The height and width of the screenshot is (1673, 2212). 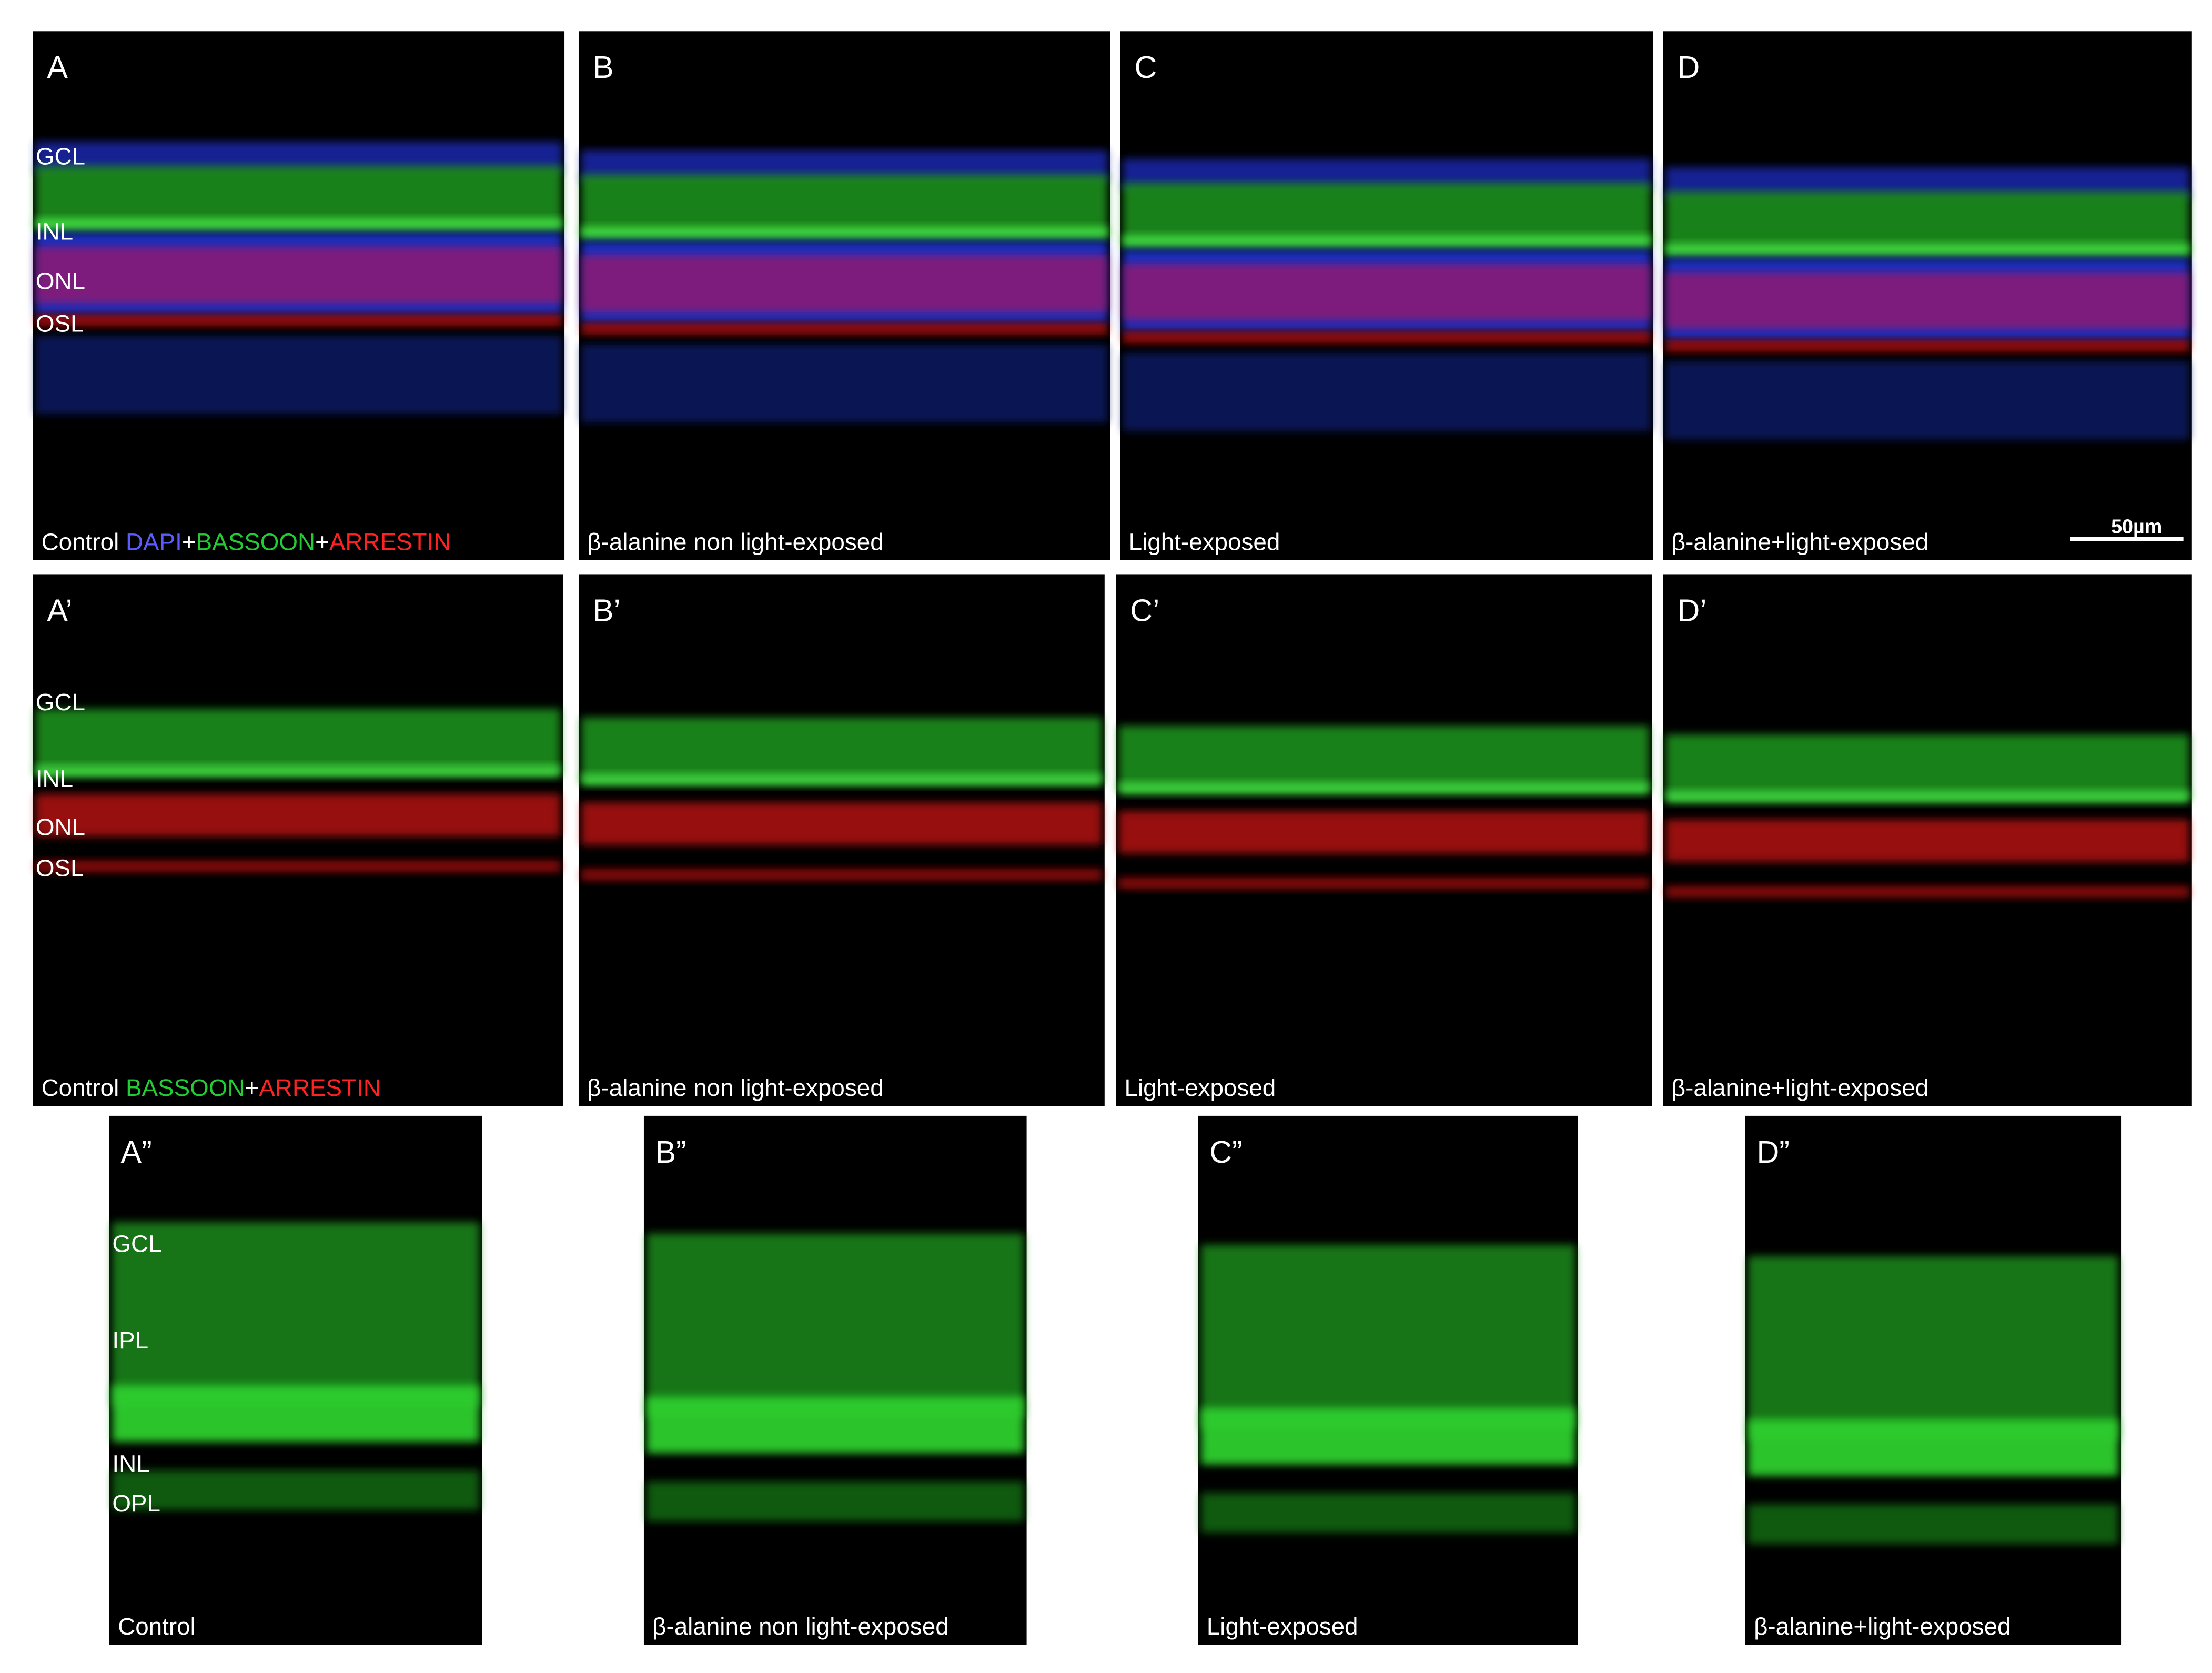 I want to click on panel-letter: C”, so click(x=1226, y=1152).